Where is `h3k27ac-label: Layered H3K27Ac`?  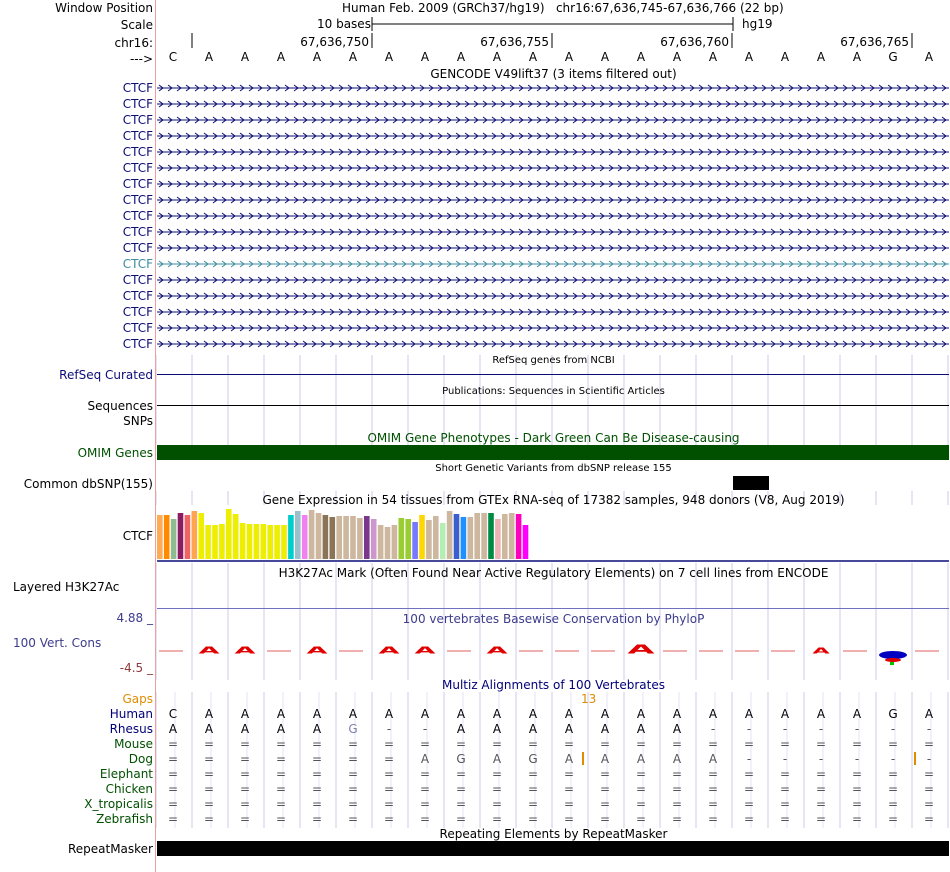 h3k27ac-label: Layered H3K27Ac is located at coordinates (66, 587).